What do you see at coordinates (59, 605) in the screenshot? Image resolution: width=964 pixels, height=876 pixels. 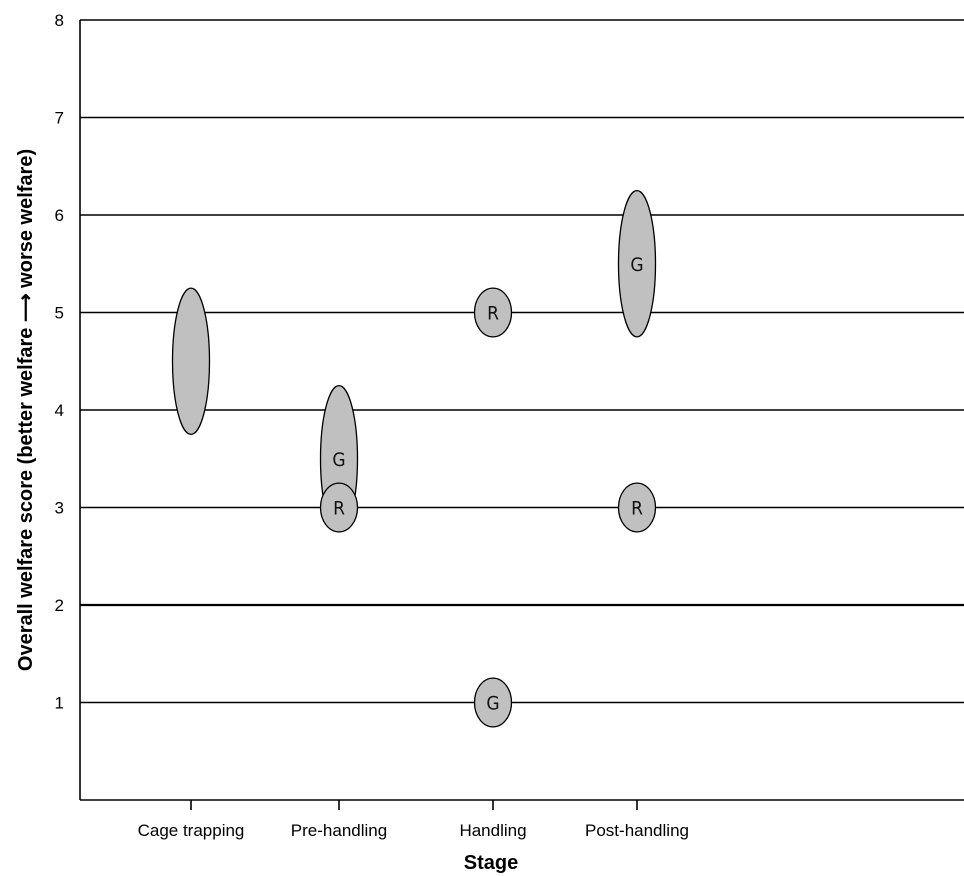 I see `y-tick-label: 2` at bounding box center [59, 605].